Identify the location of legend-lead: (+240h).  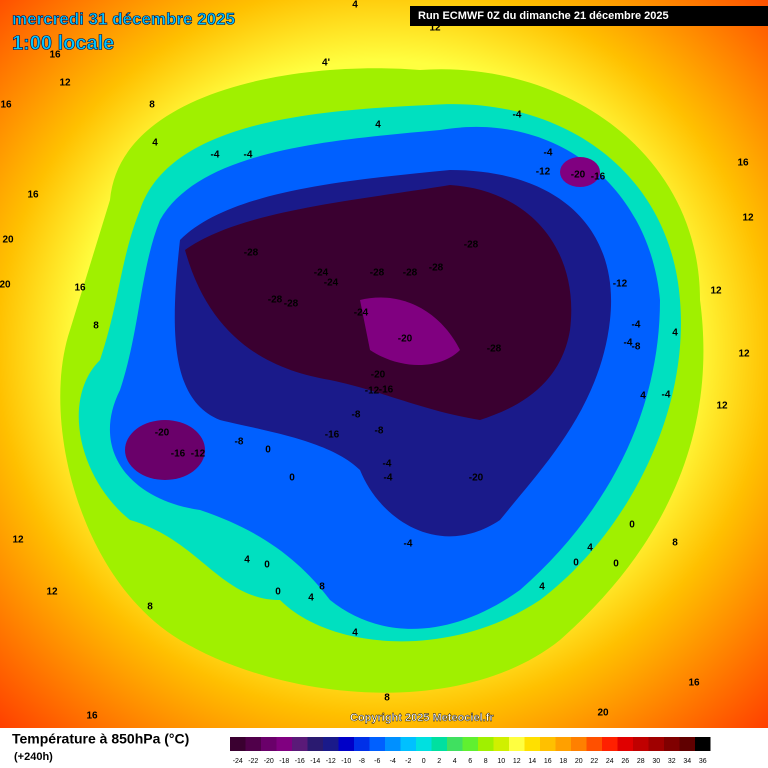
(33, 757).